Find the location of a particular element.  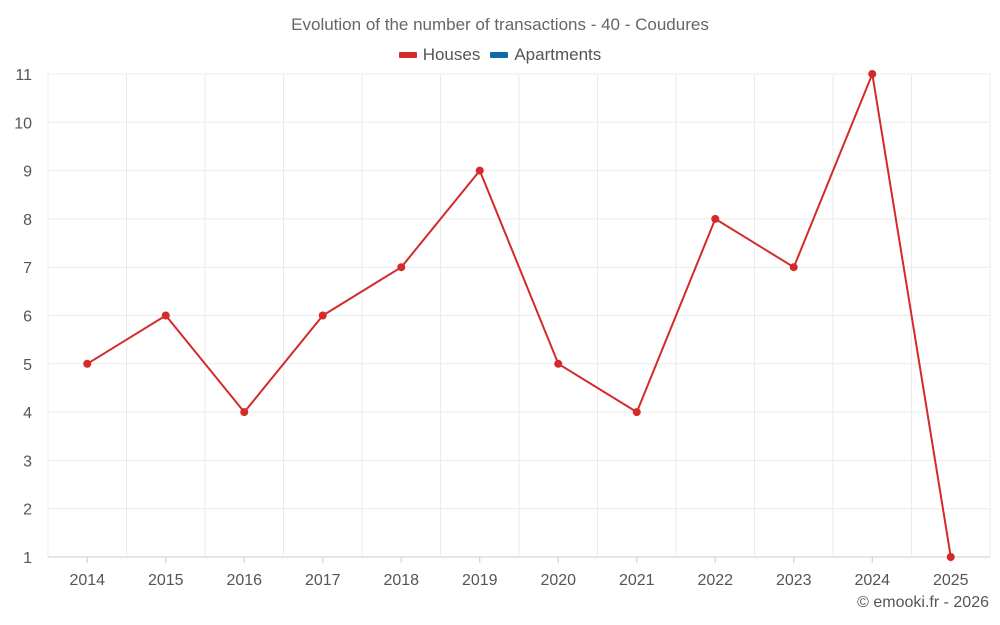

legend-item-apartments: Apartments is located at coordinates (545, 55).